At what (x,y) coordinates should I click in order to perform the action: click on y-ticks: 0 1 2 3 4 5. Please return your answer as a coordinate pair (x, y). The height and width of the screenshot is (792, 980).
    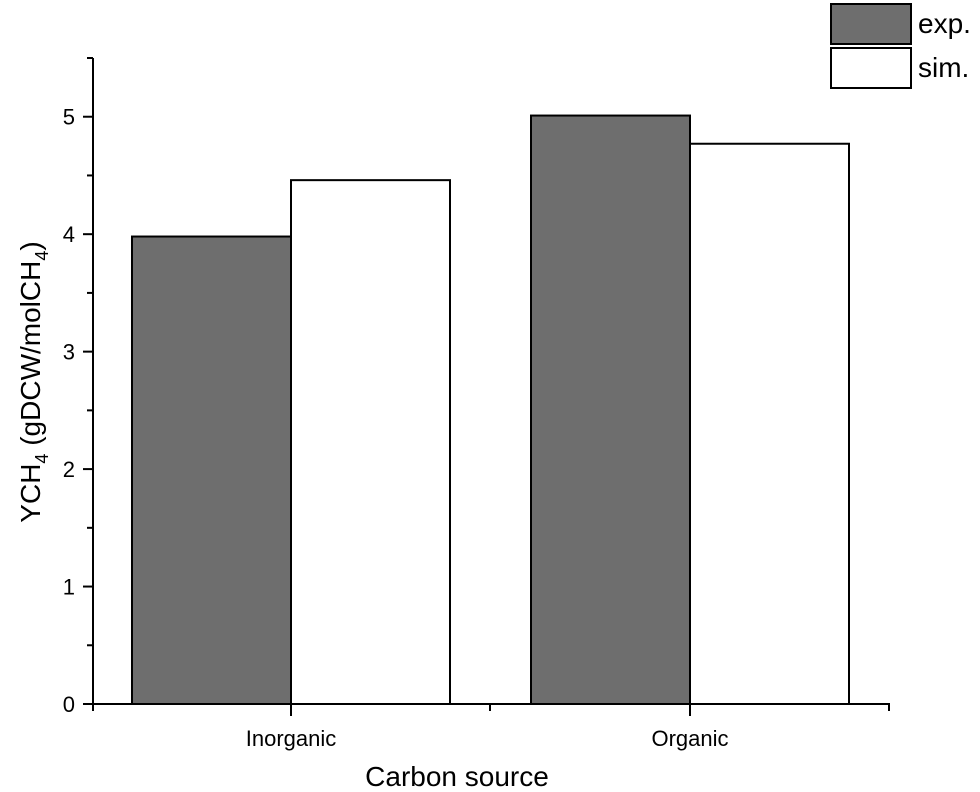
    Looking at the image, I should click on (78, 387).